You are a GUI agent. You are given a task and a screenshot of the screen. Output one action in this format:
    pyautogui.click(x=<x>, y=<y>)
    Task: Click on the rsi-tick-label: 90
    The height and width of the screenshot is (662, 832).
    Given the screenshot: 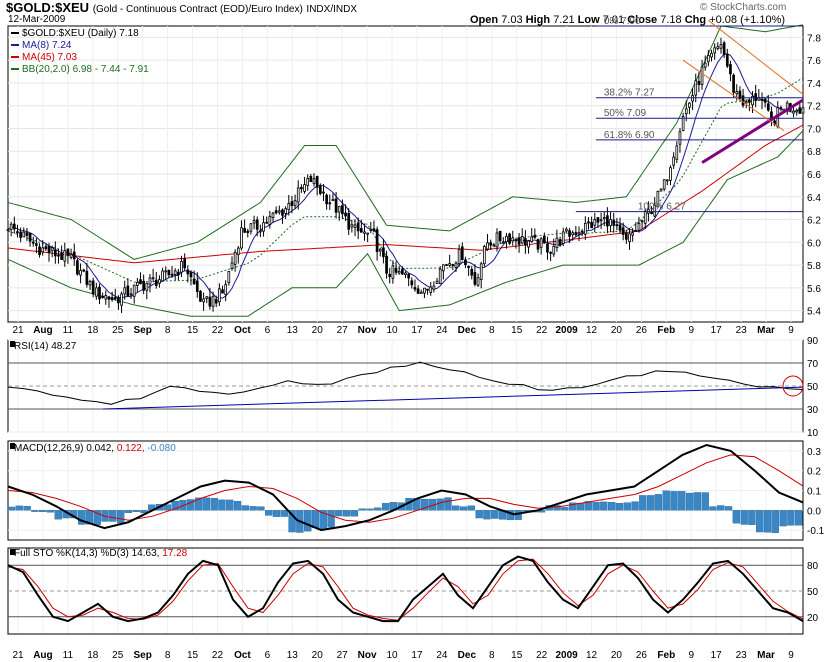 What is the action you would take?
    pyautogui.click(x=813, y=341)
    